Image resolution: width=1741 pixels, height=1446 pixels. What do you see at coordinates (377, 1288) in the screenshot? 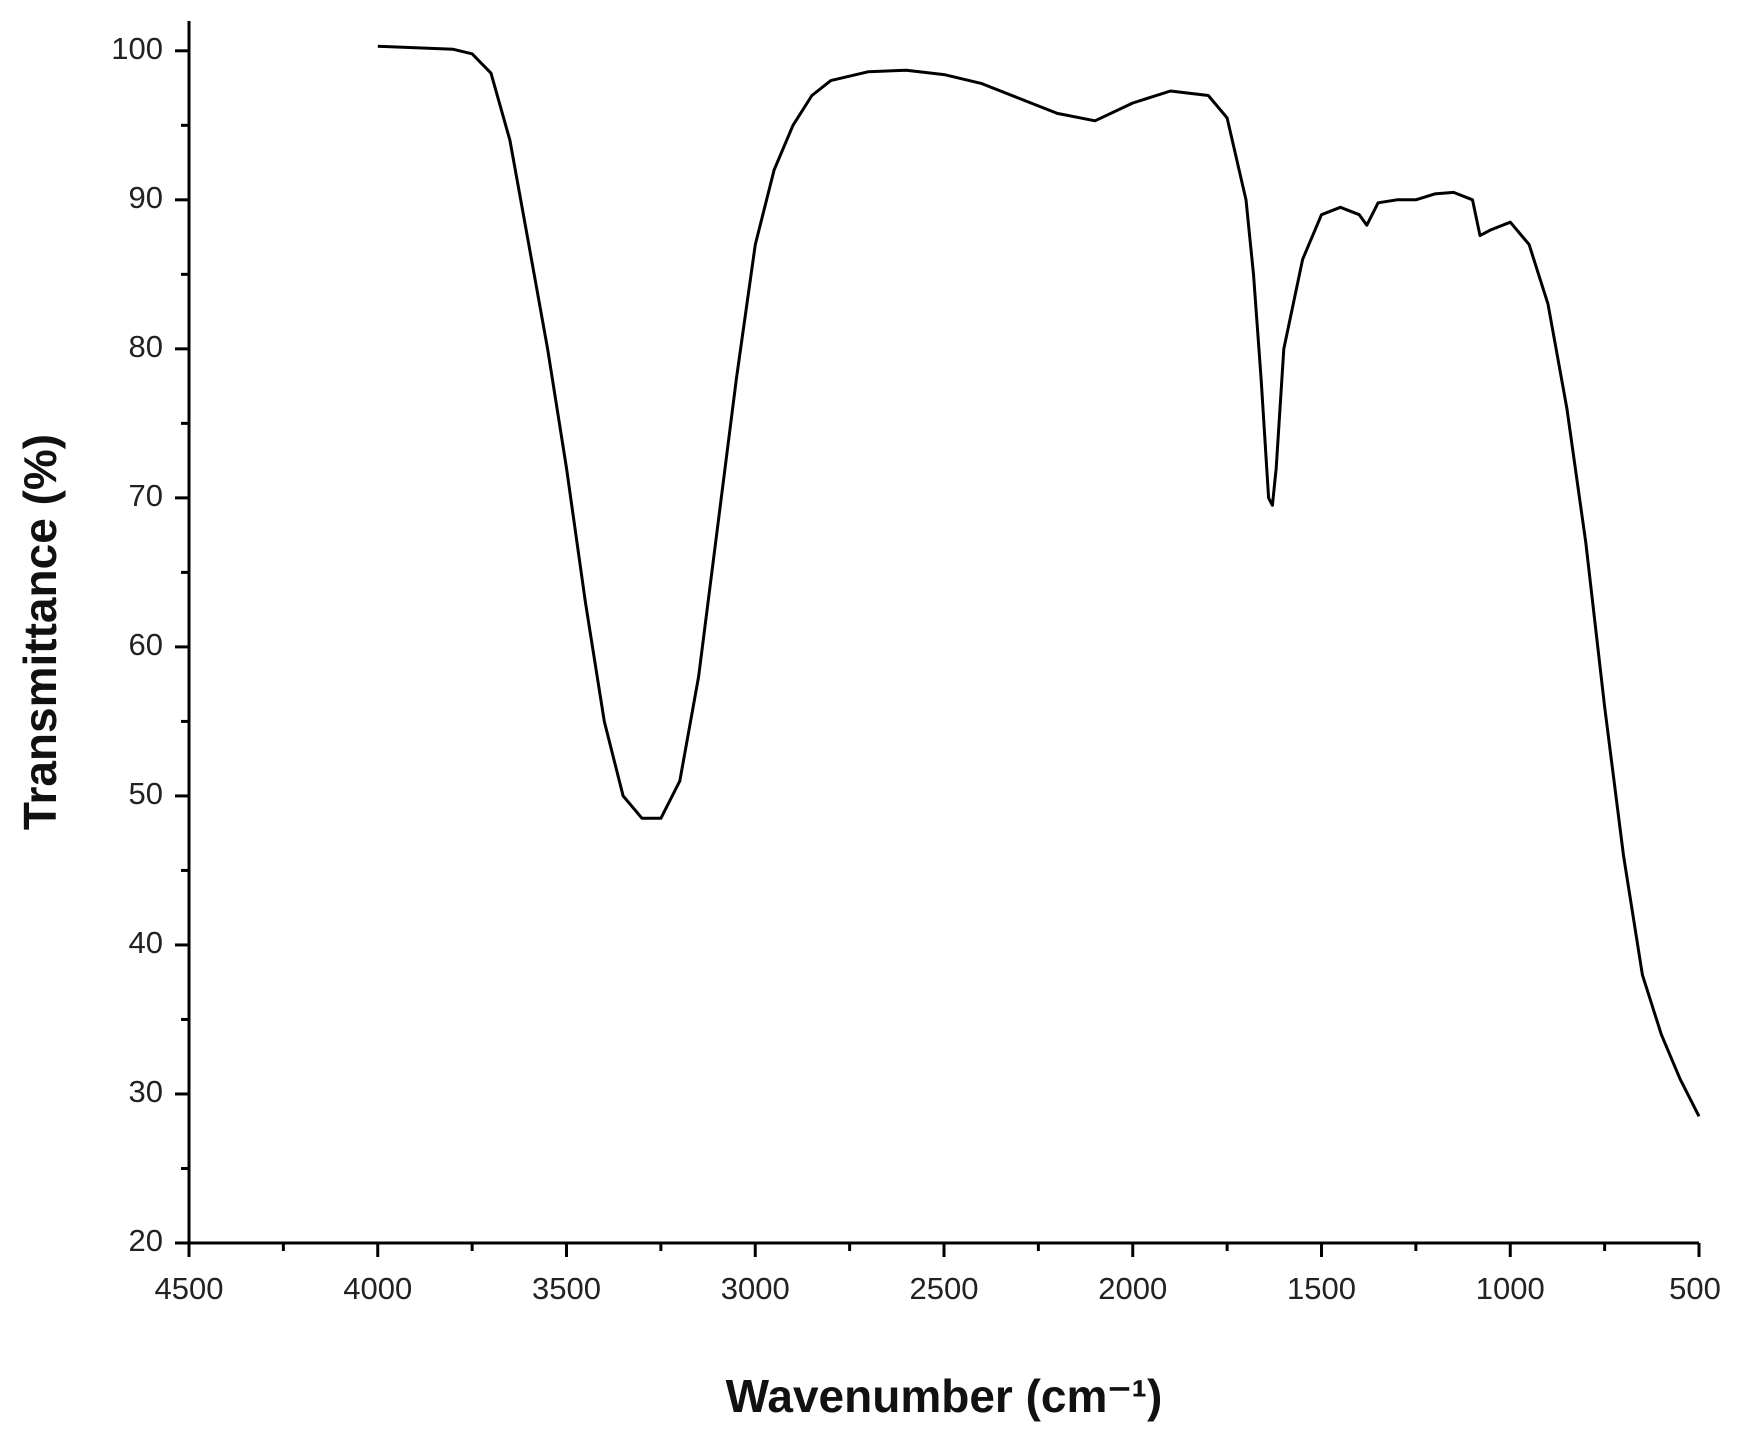
I see `x-tick-label: 4000` at bounding box center [377, 1288].